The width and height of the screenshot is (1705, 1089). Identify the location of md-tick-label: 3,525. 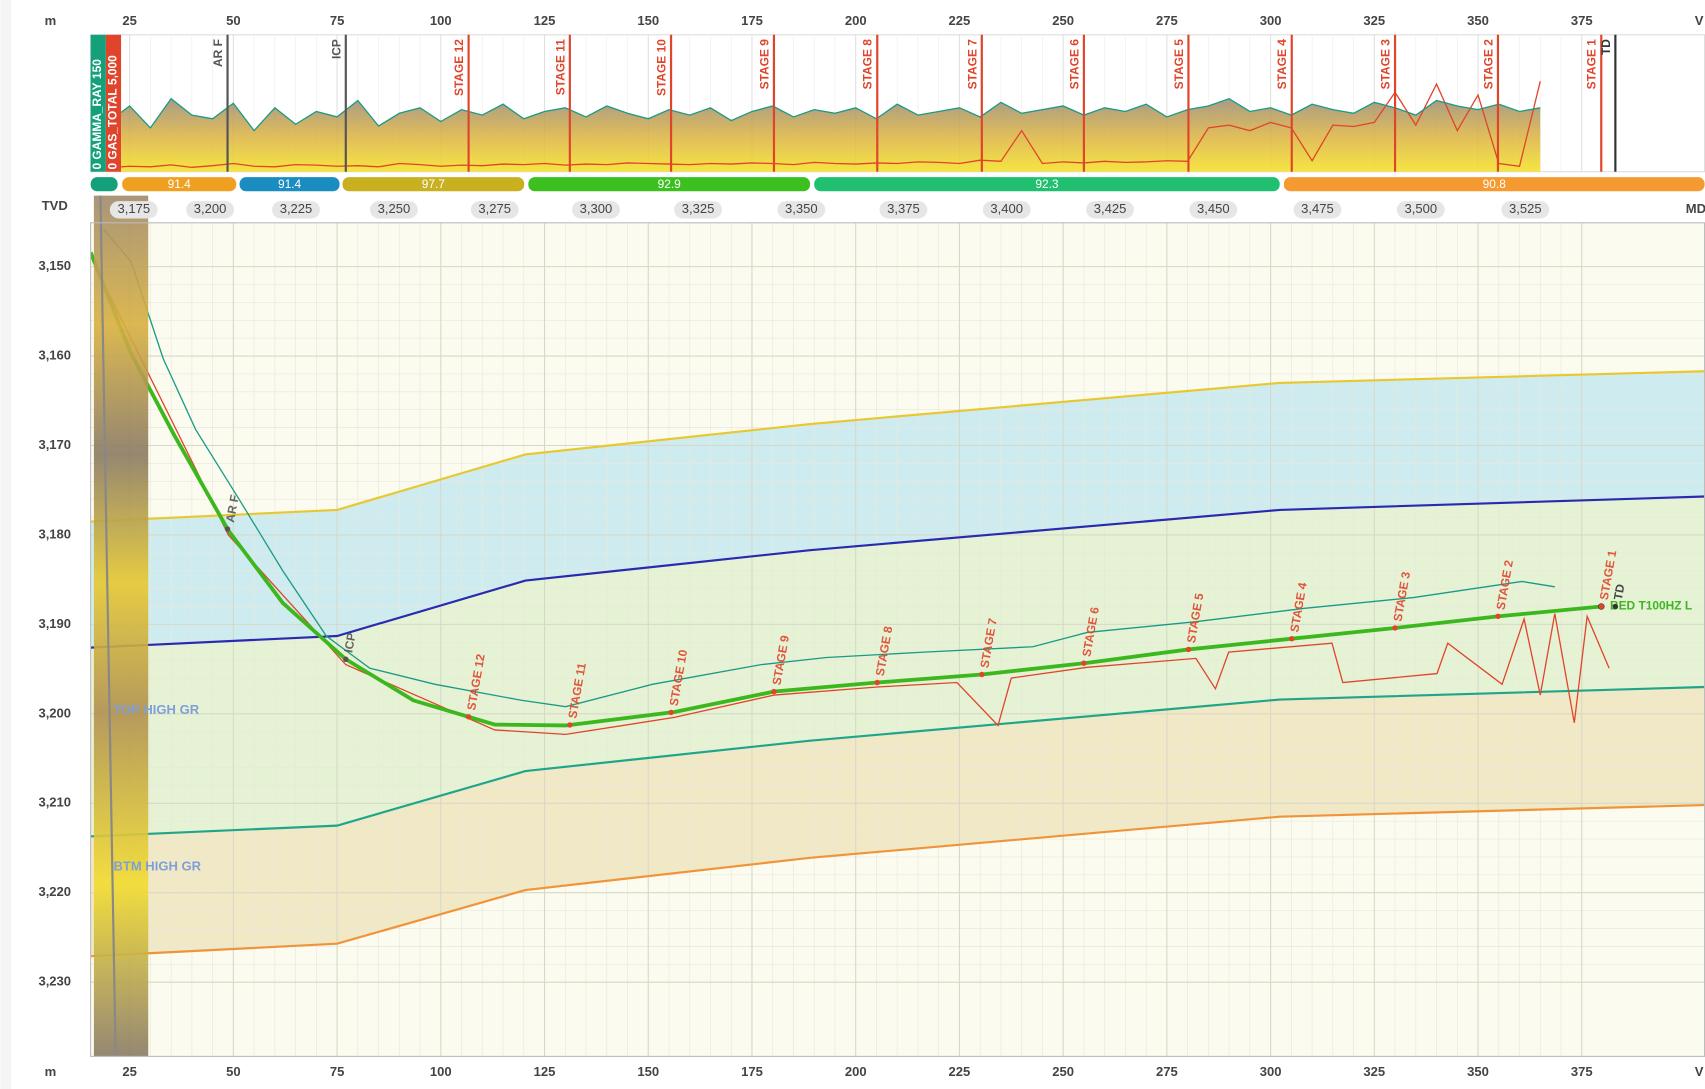
(1525, 208).